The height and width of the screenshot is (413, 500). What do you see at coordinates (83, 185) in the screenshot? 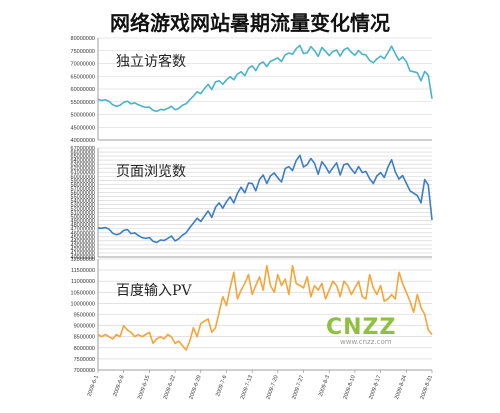
I see `y-tick-label: 58000000` at bounding box center [83, 185].